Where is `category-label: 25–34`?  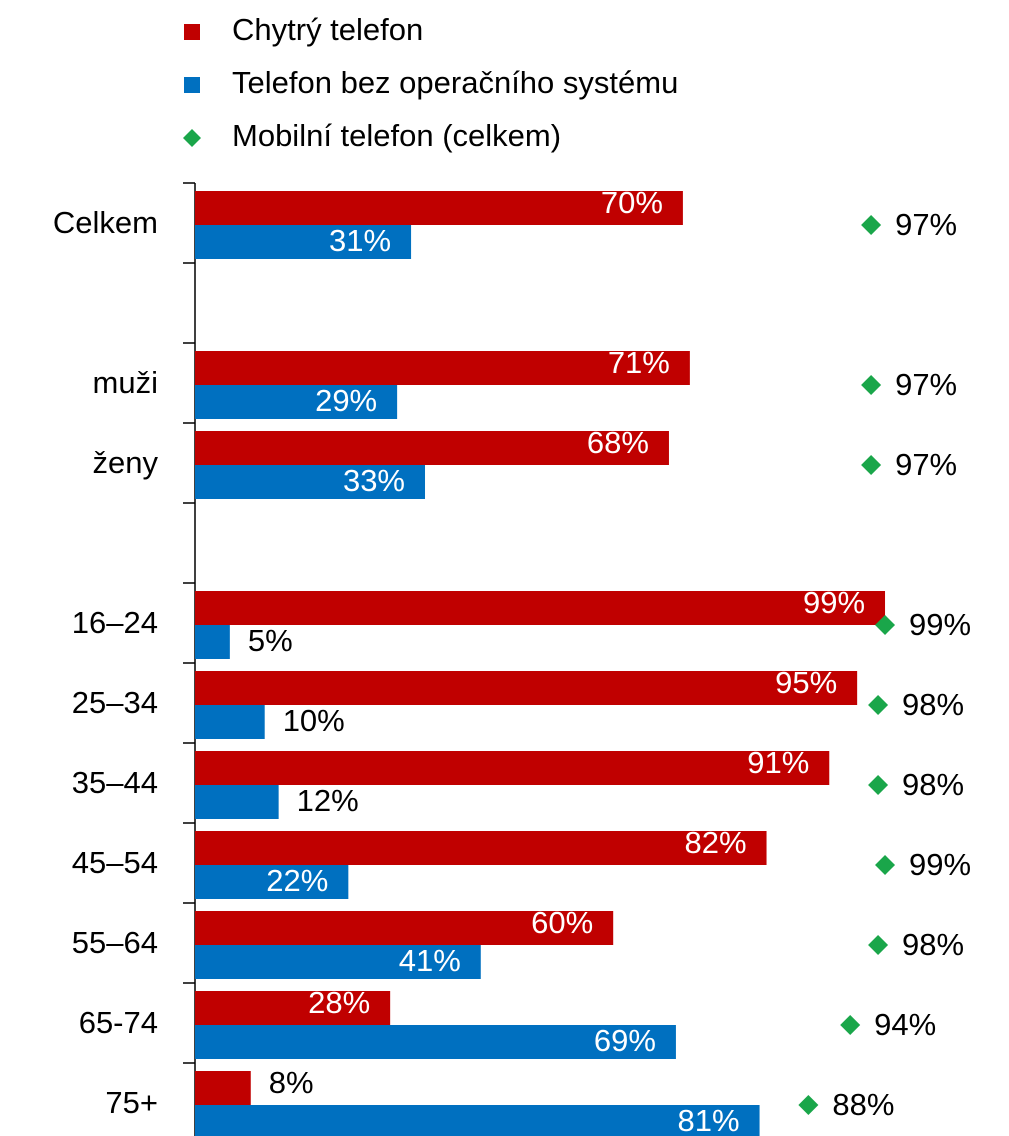 category-label: 25–34 is located at coordinates (115, 702).